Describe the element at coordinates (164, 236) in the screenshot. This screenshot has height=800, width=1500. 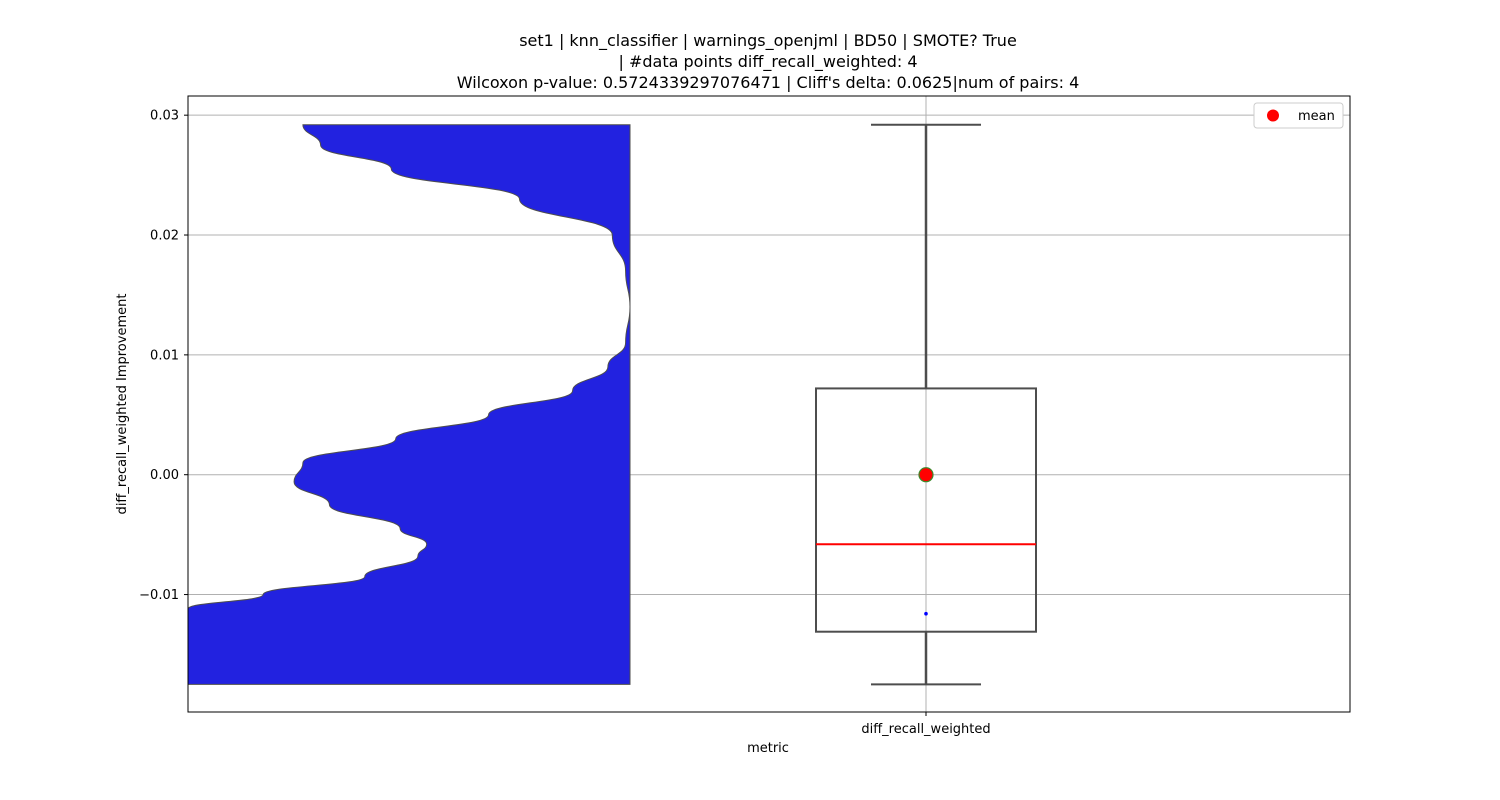
I see `y-tick-label: 0.02` at that location.